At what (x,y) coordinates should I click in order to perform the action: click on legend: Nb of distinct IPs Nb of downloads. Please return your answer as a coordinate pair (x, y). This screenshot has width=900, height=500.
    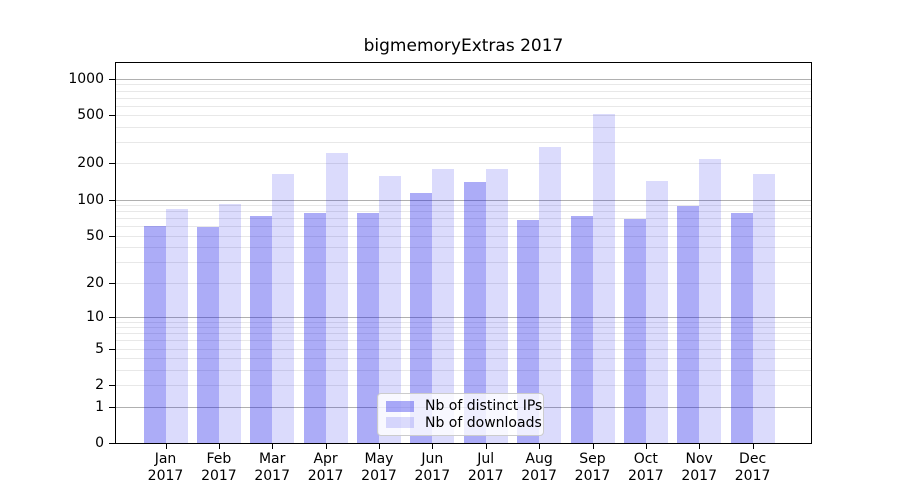
    Looking at the image, I should click on (460, 414).